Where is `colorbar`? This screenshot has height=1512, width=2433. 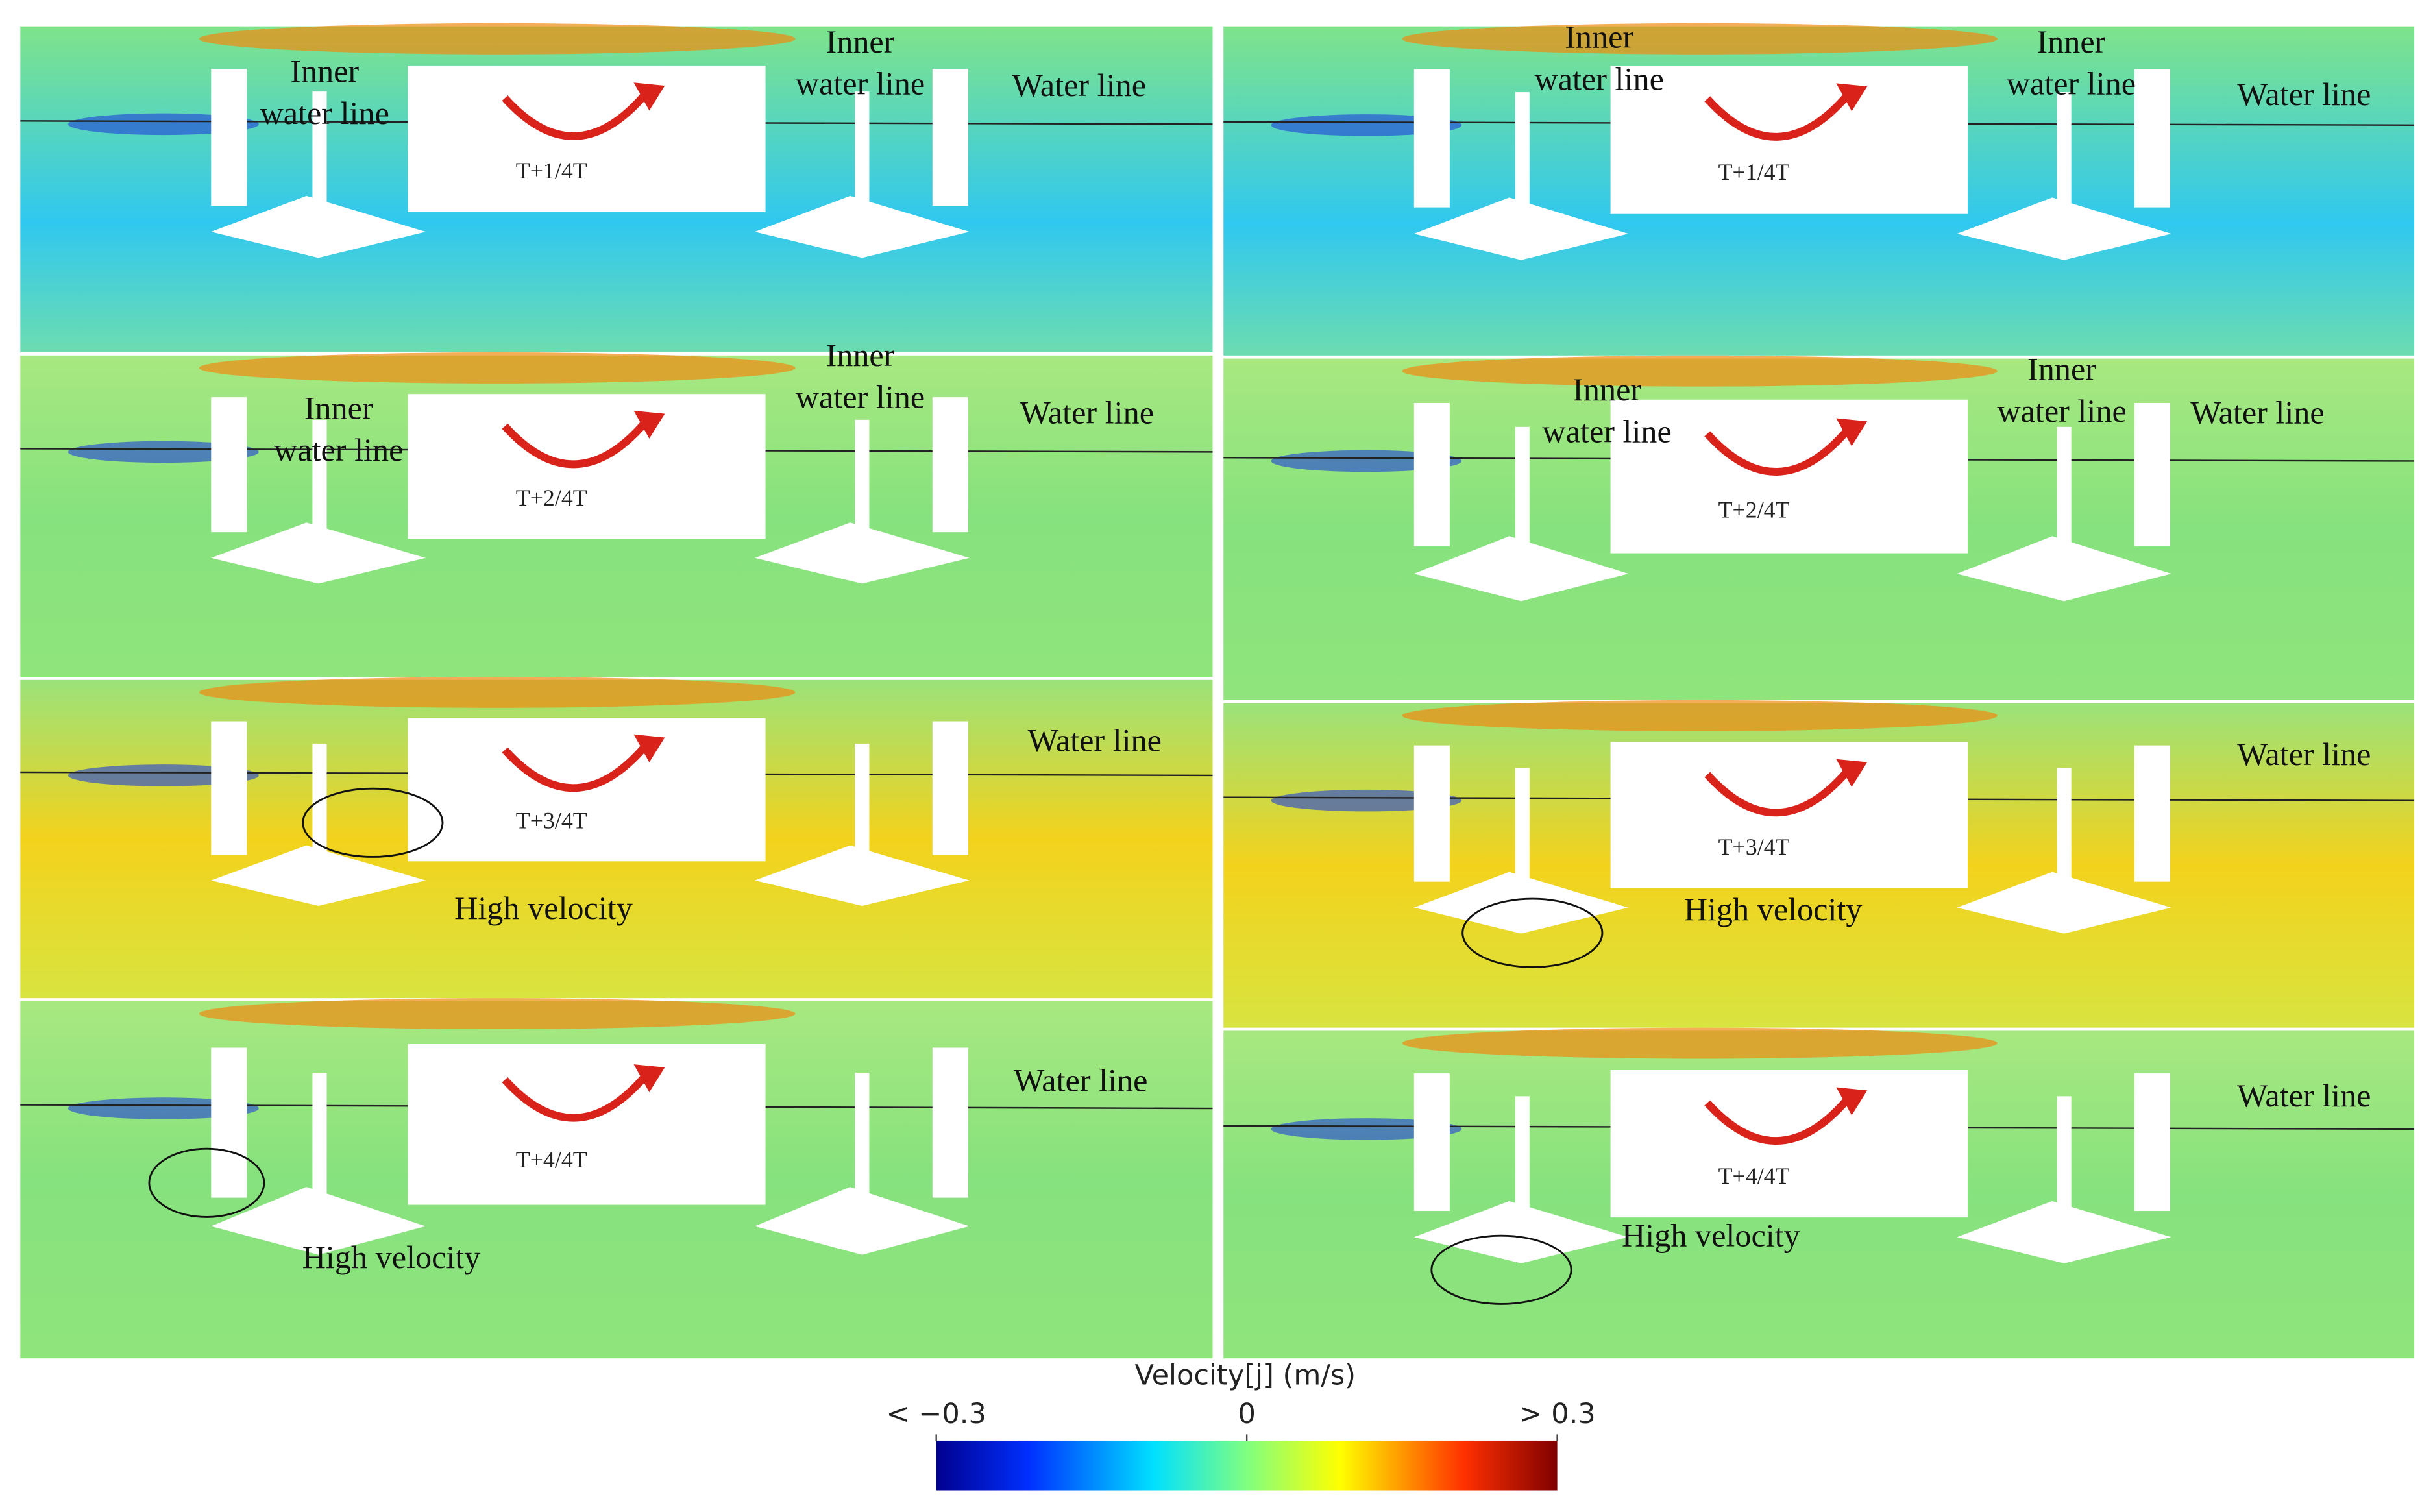 colorbar is located at coordinates (1247, 1465).